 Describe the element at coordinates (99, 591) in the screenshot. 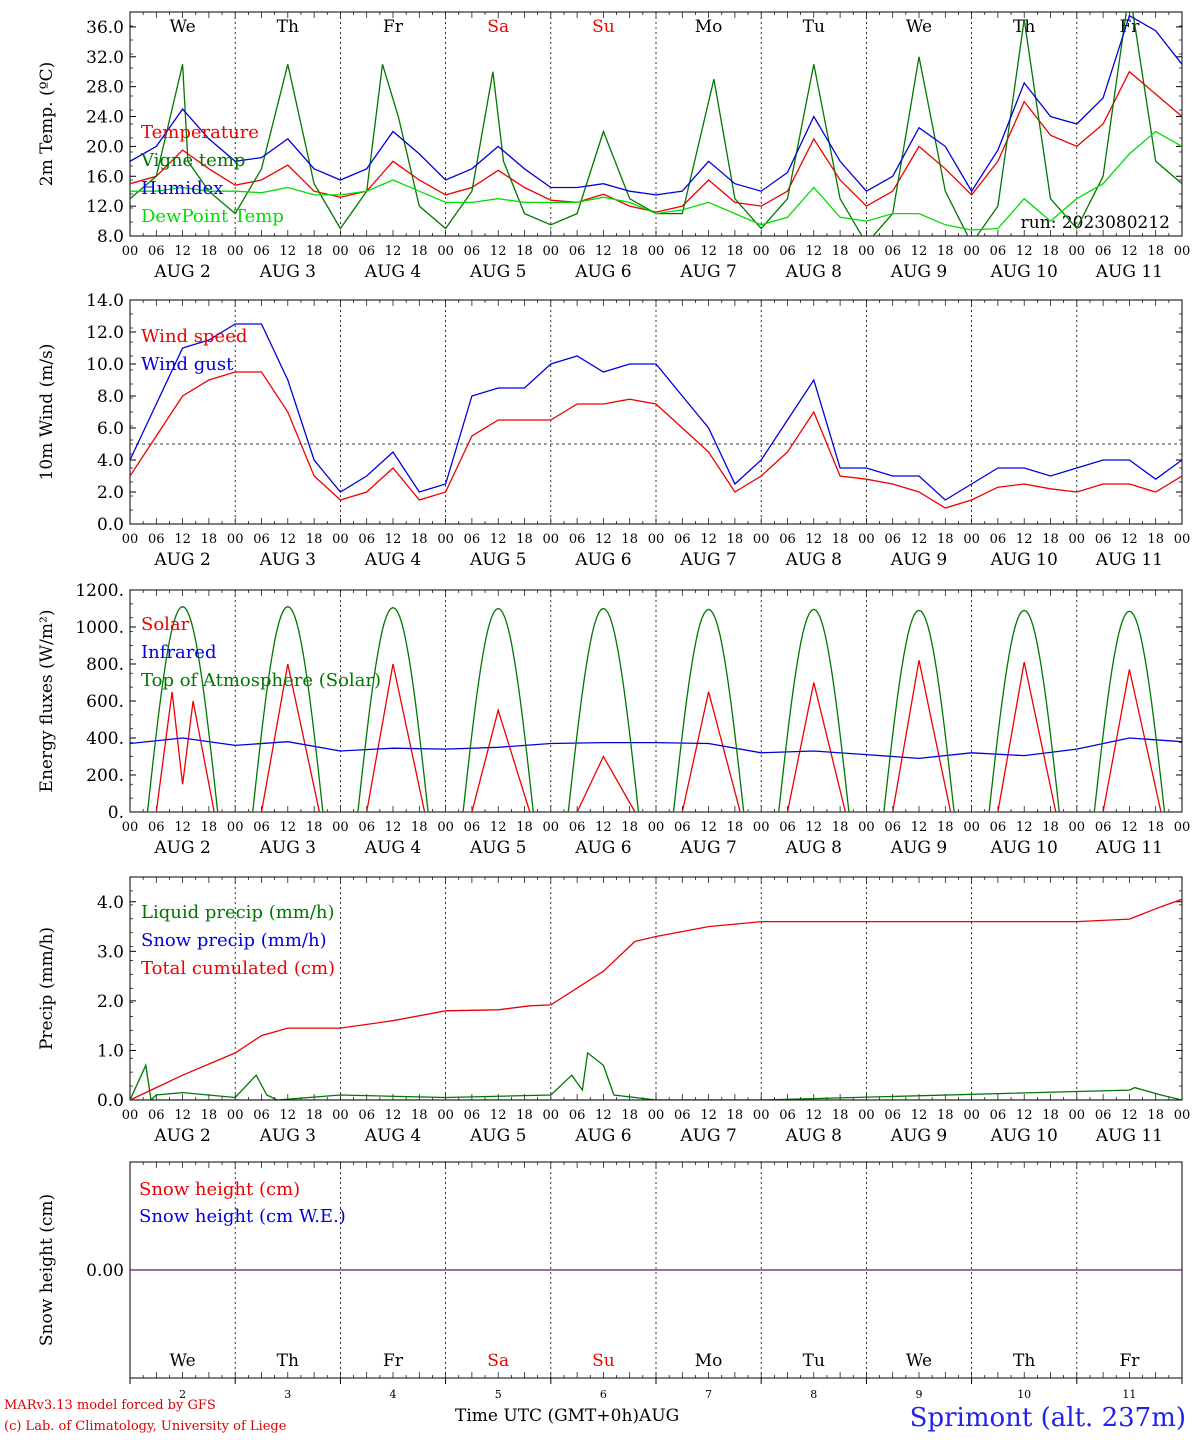

I see `y-tick-label: 1200.` at that location.